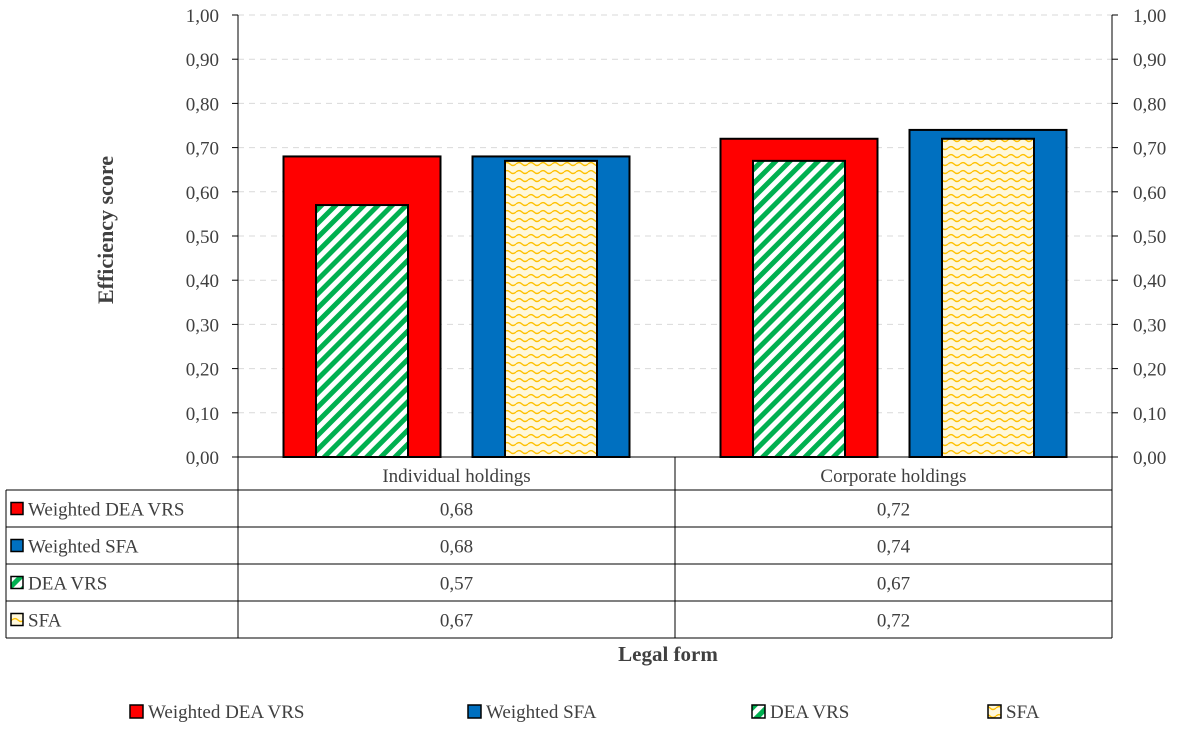  I want to click on y-tick-label-left: 0,60, so click(202, 193).